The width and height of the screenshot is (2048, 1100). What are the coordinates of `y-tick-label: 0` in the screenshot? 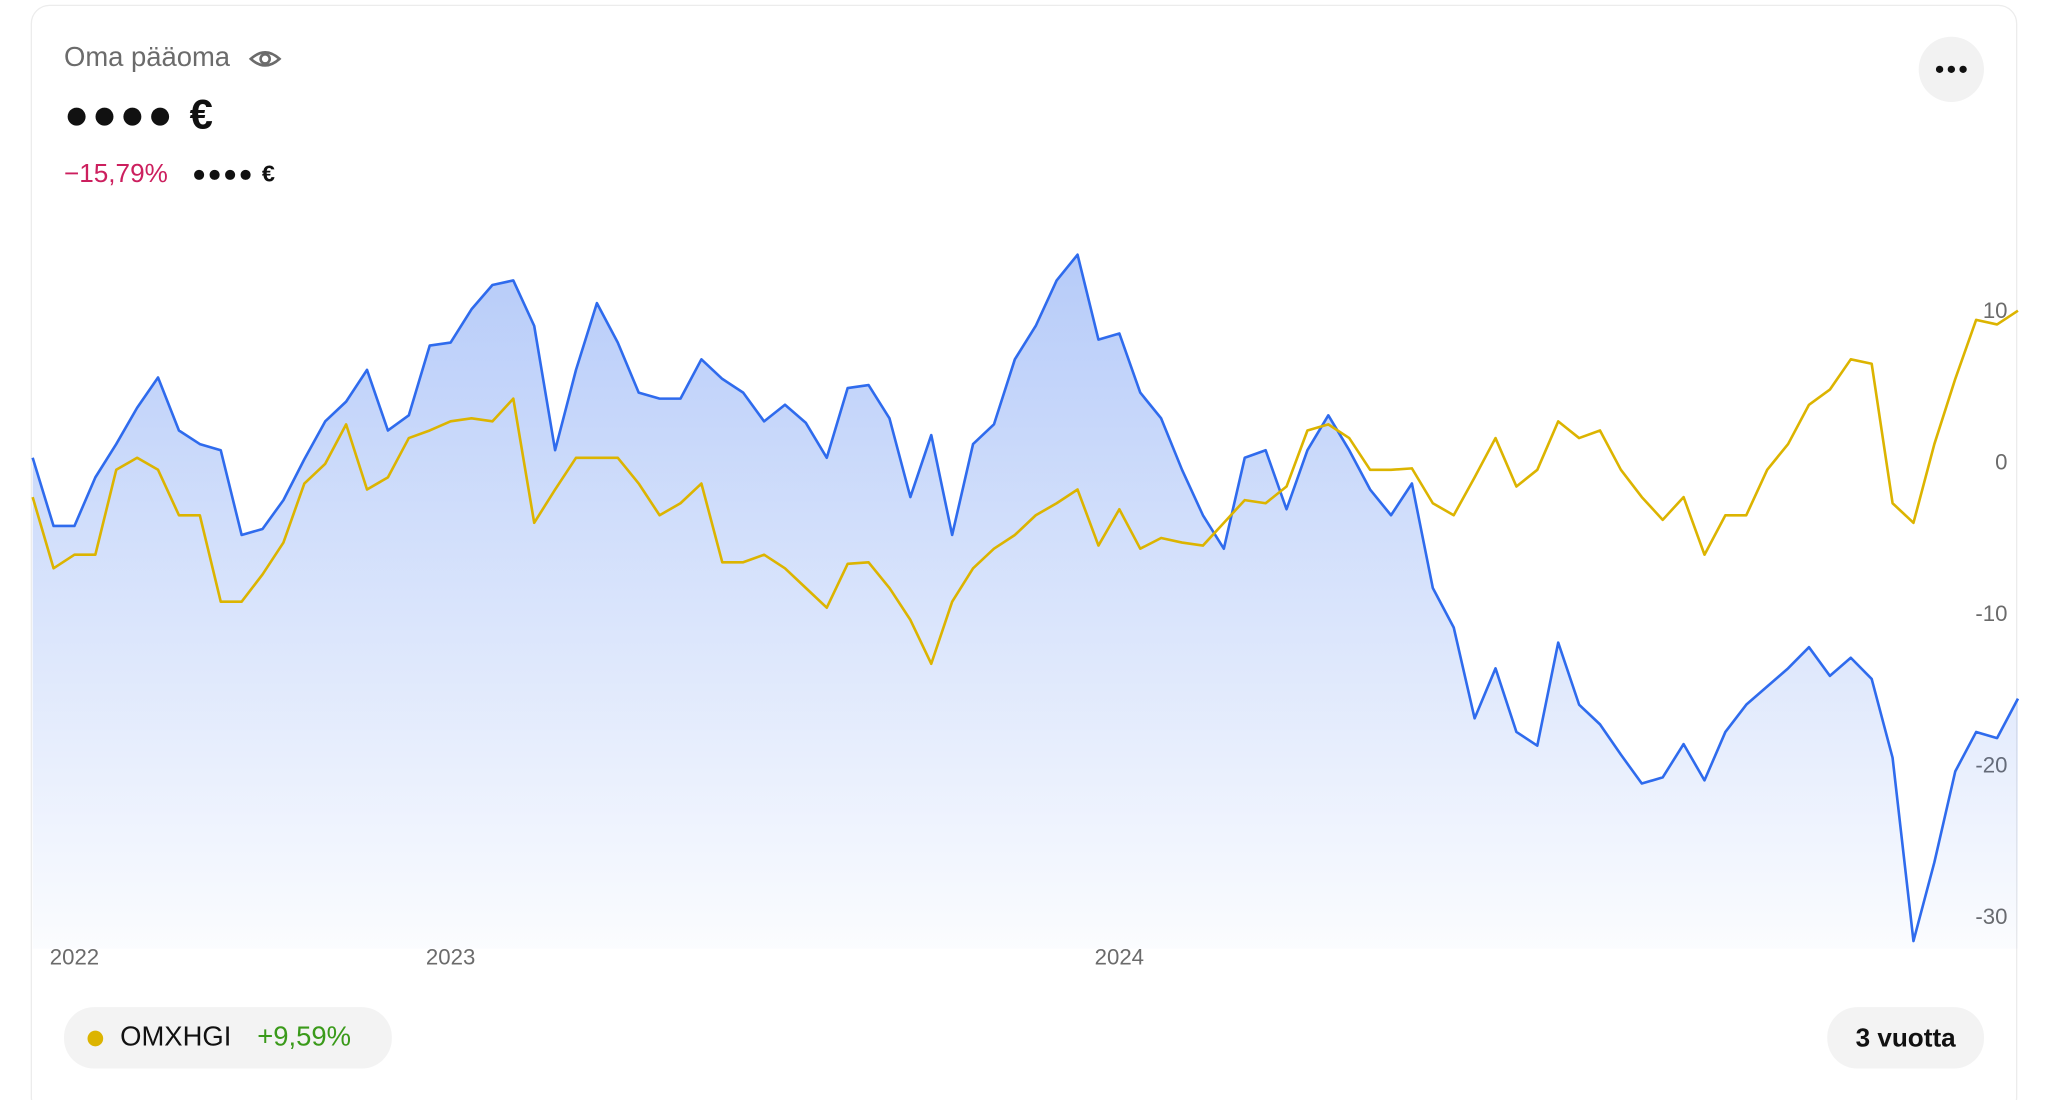 It's located at (2001, 462).